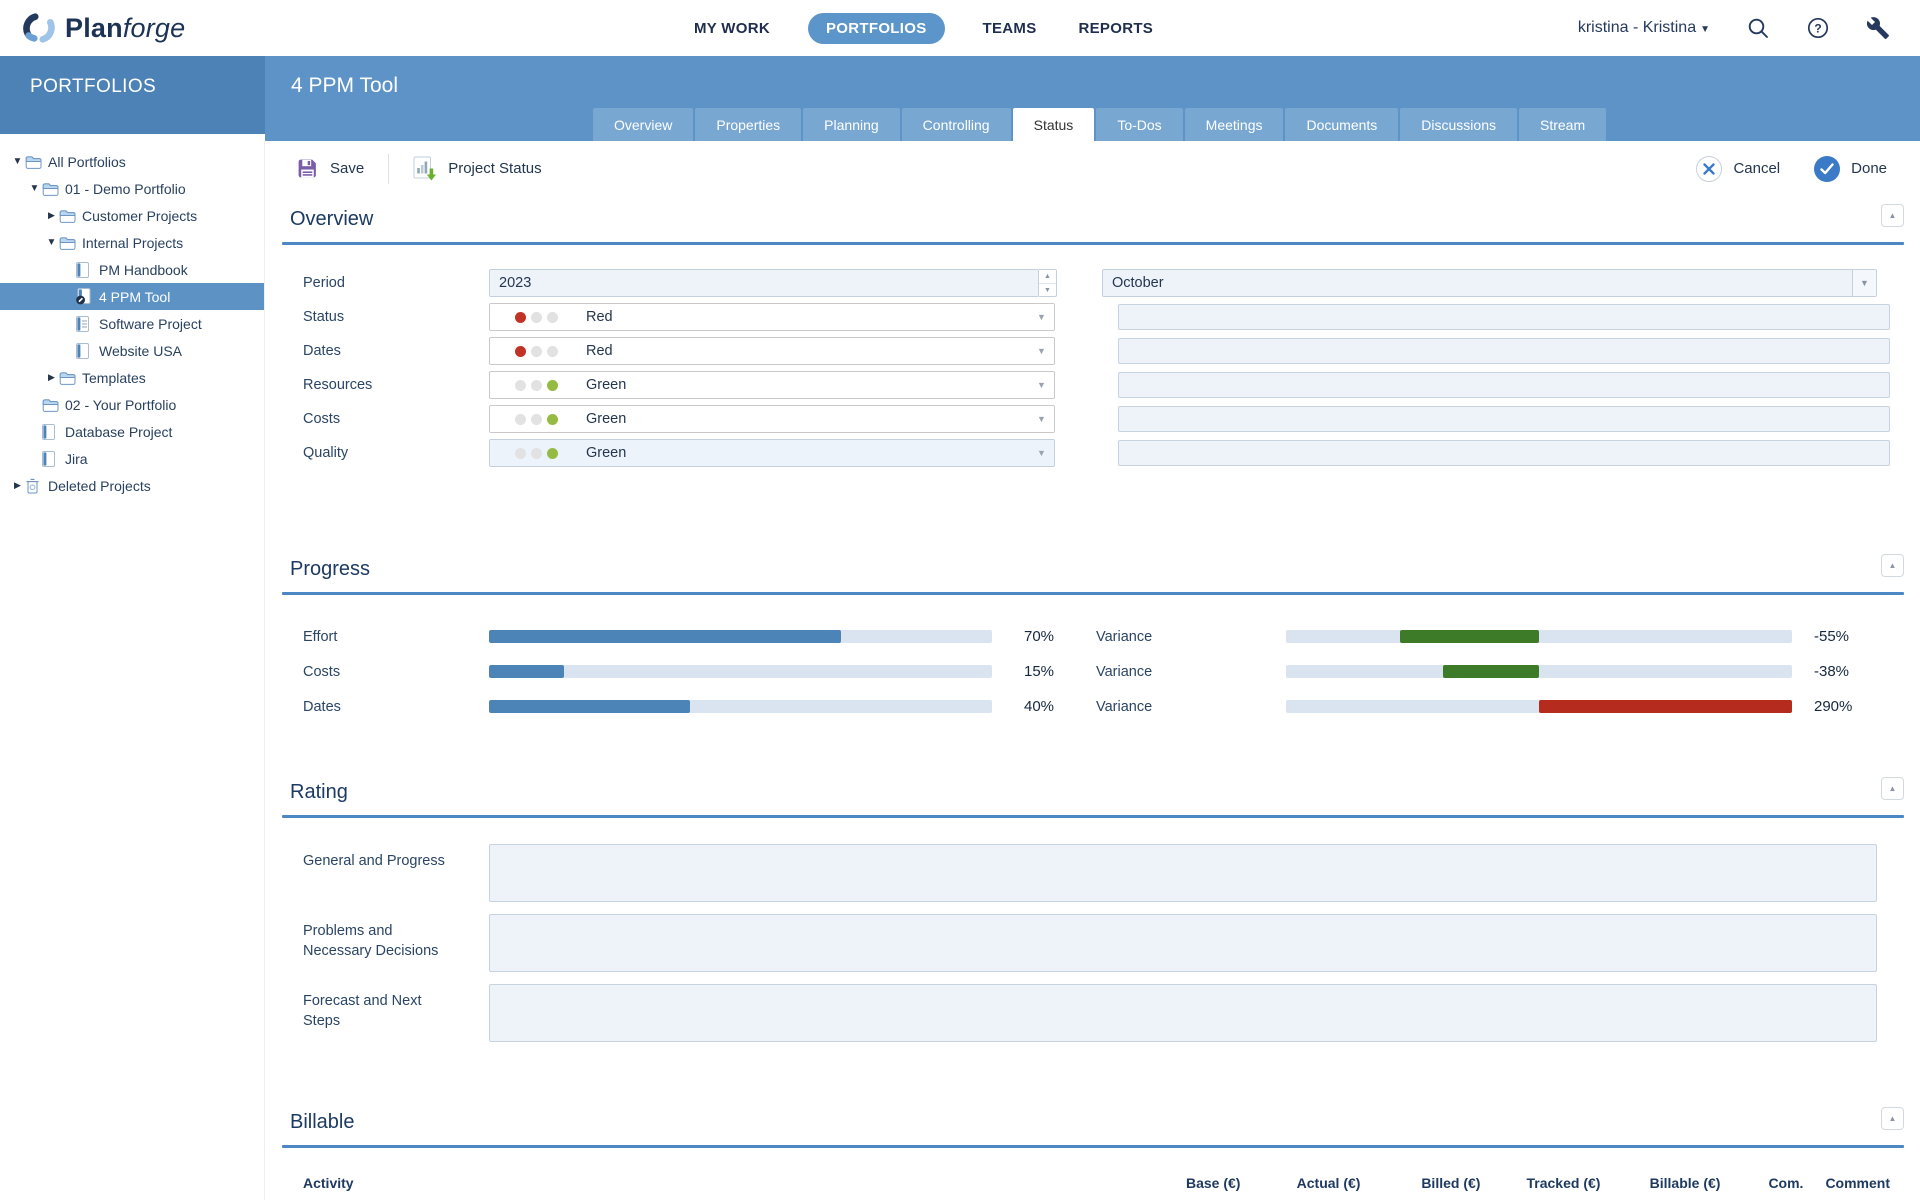 The height and width of the screenshot is (1200, 1920). I want to click on resources-status-select: Green ▼, so click(772, 385).